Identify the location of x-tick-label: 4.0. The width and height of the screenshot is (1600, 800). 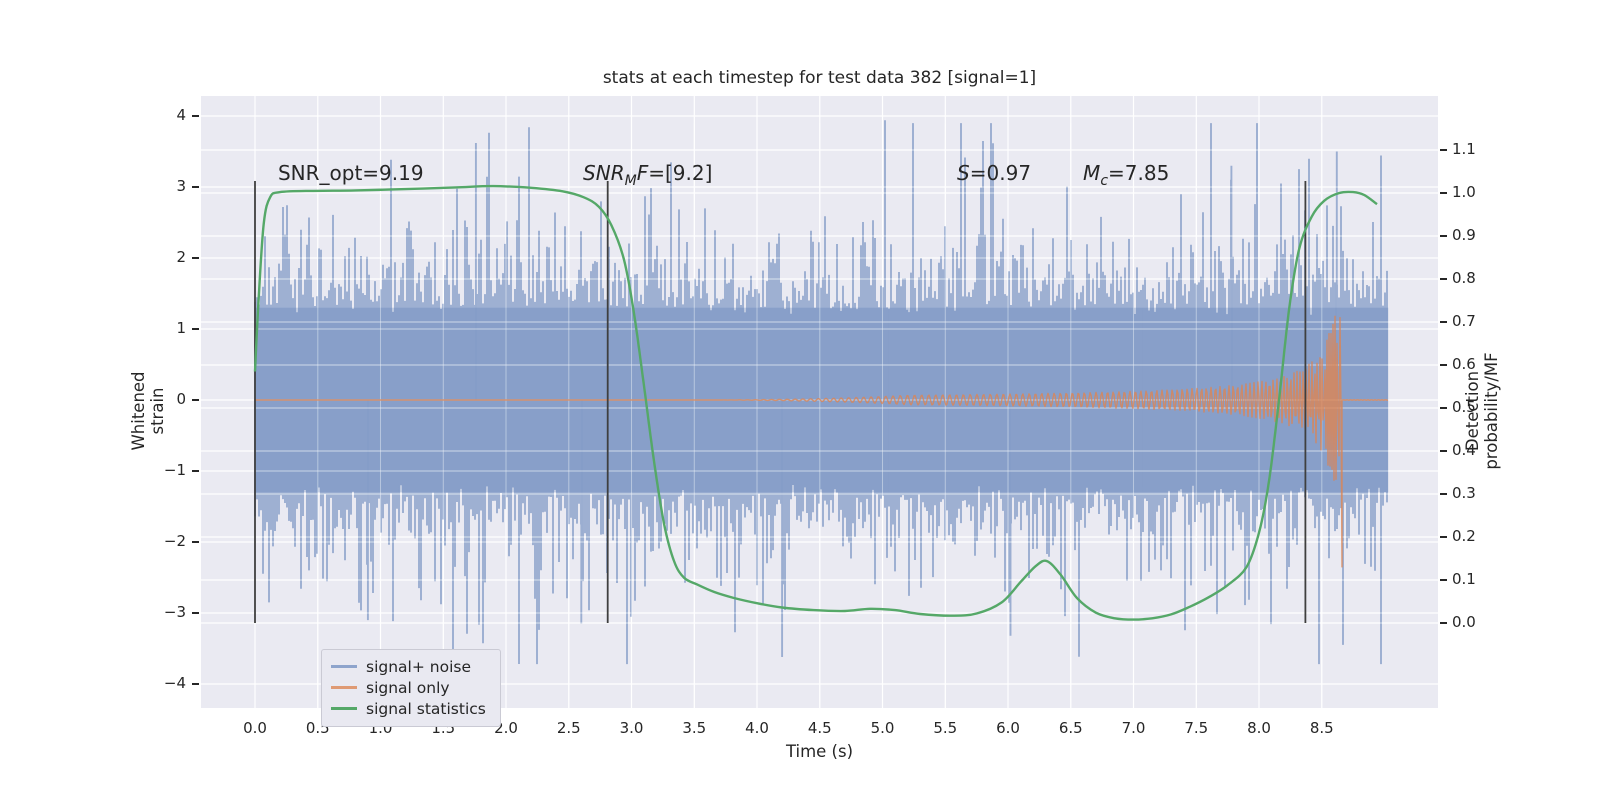
(757, 728).